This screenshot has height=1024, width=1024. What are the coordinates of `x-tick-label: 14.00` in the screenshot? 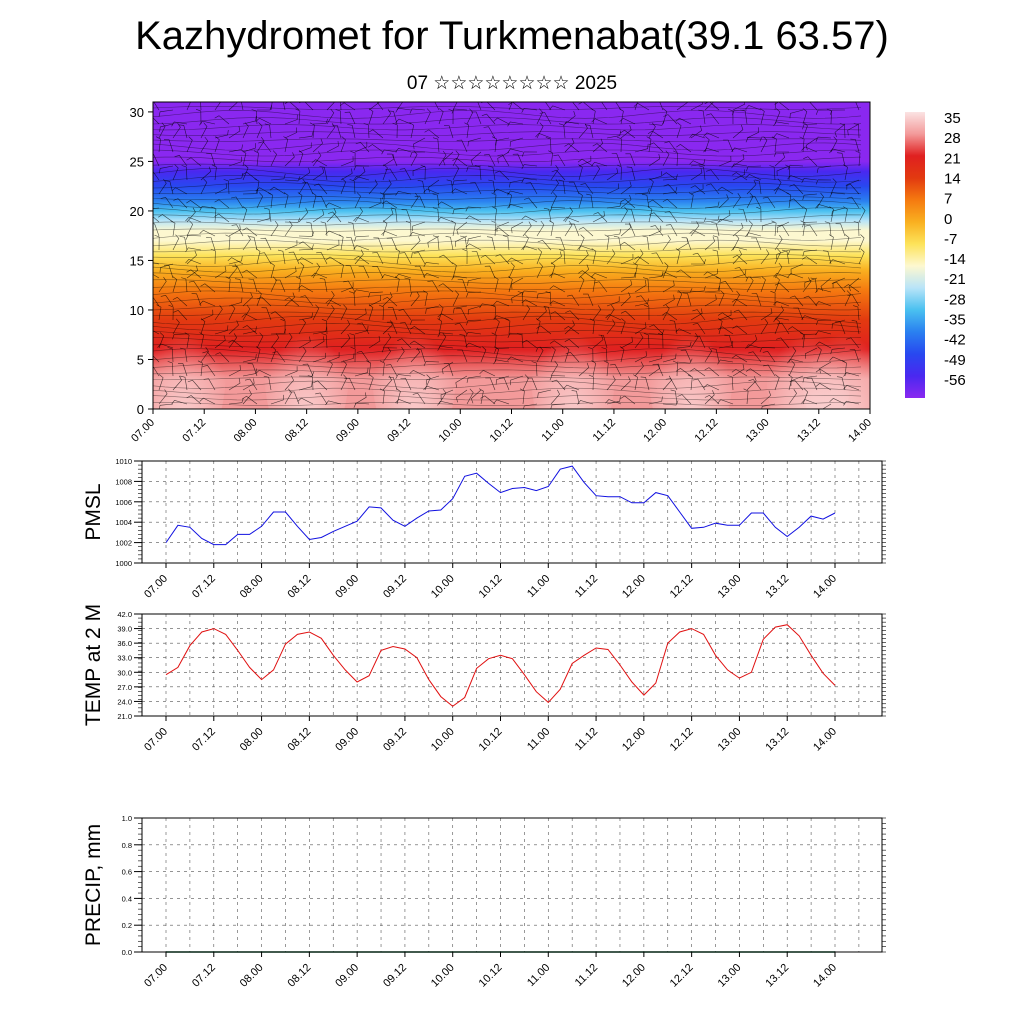 It's located at (860, 431).